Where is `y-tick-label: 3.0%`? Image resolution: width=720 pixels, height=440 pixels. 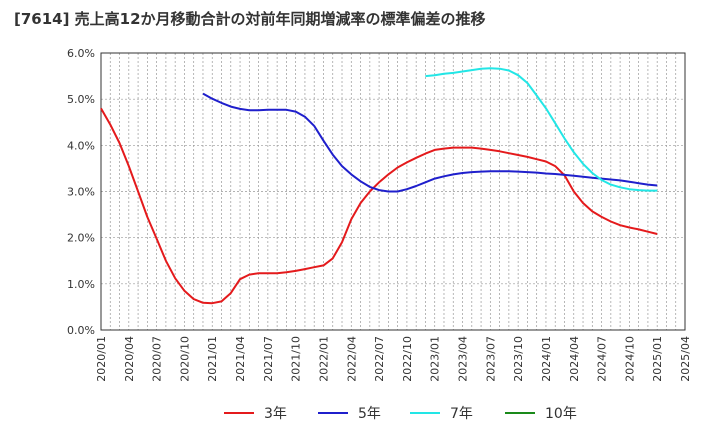
y-tick-label: 3.0% is located at coordinates (81, 192).